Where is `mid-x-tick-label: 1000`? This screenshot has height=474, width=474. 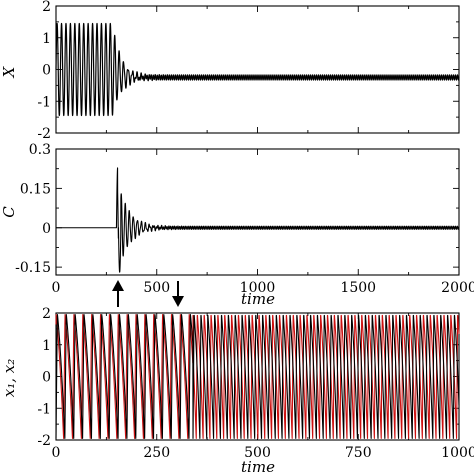 mid-x-tick-label: 1000 is located at coordinates (258, 288).